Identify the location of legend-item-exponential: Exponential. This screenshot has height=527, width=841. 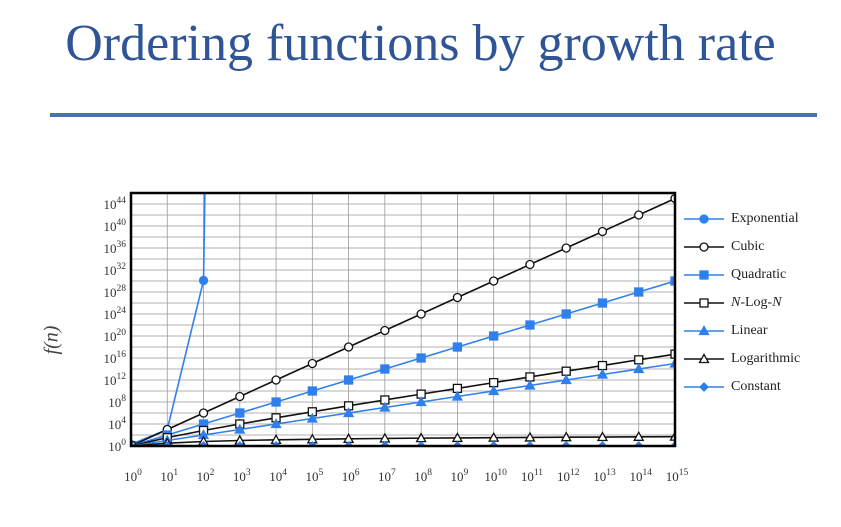
(758, 219).